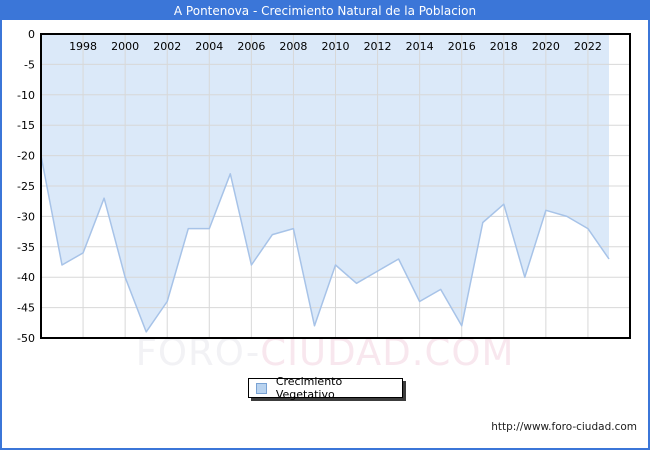 The height and width of the screenshot is (450, 650). I want to click on x-tick-label-2004: 2004, so click(209, 46).